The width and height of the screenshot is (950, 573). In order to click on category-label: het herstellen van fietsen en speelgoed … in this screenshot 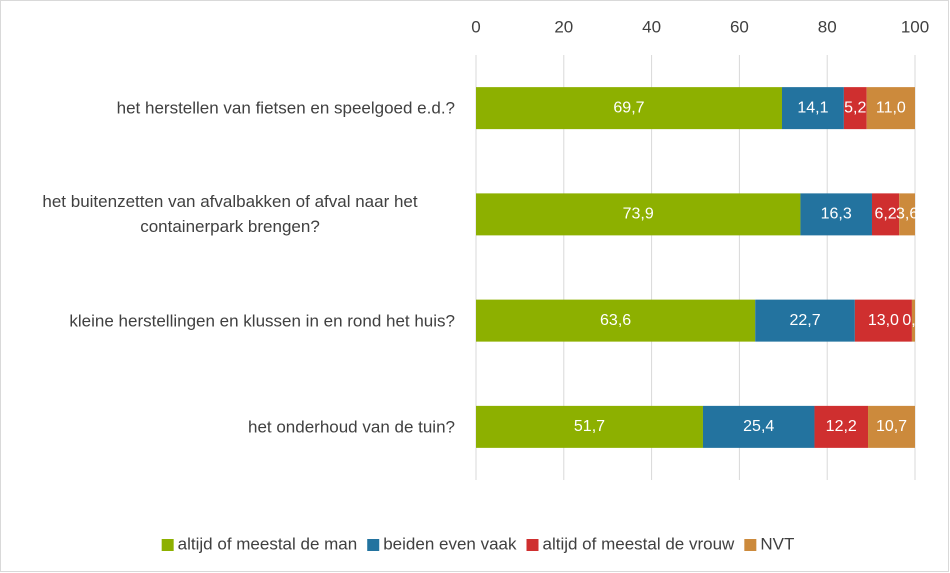, I will do `click(230, 108)`.